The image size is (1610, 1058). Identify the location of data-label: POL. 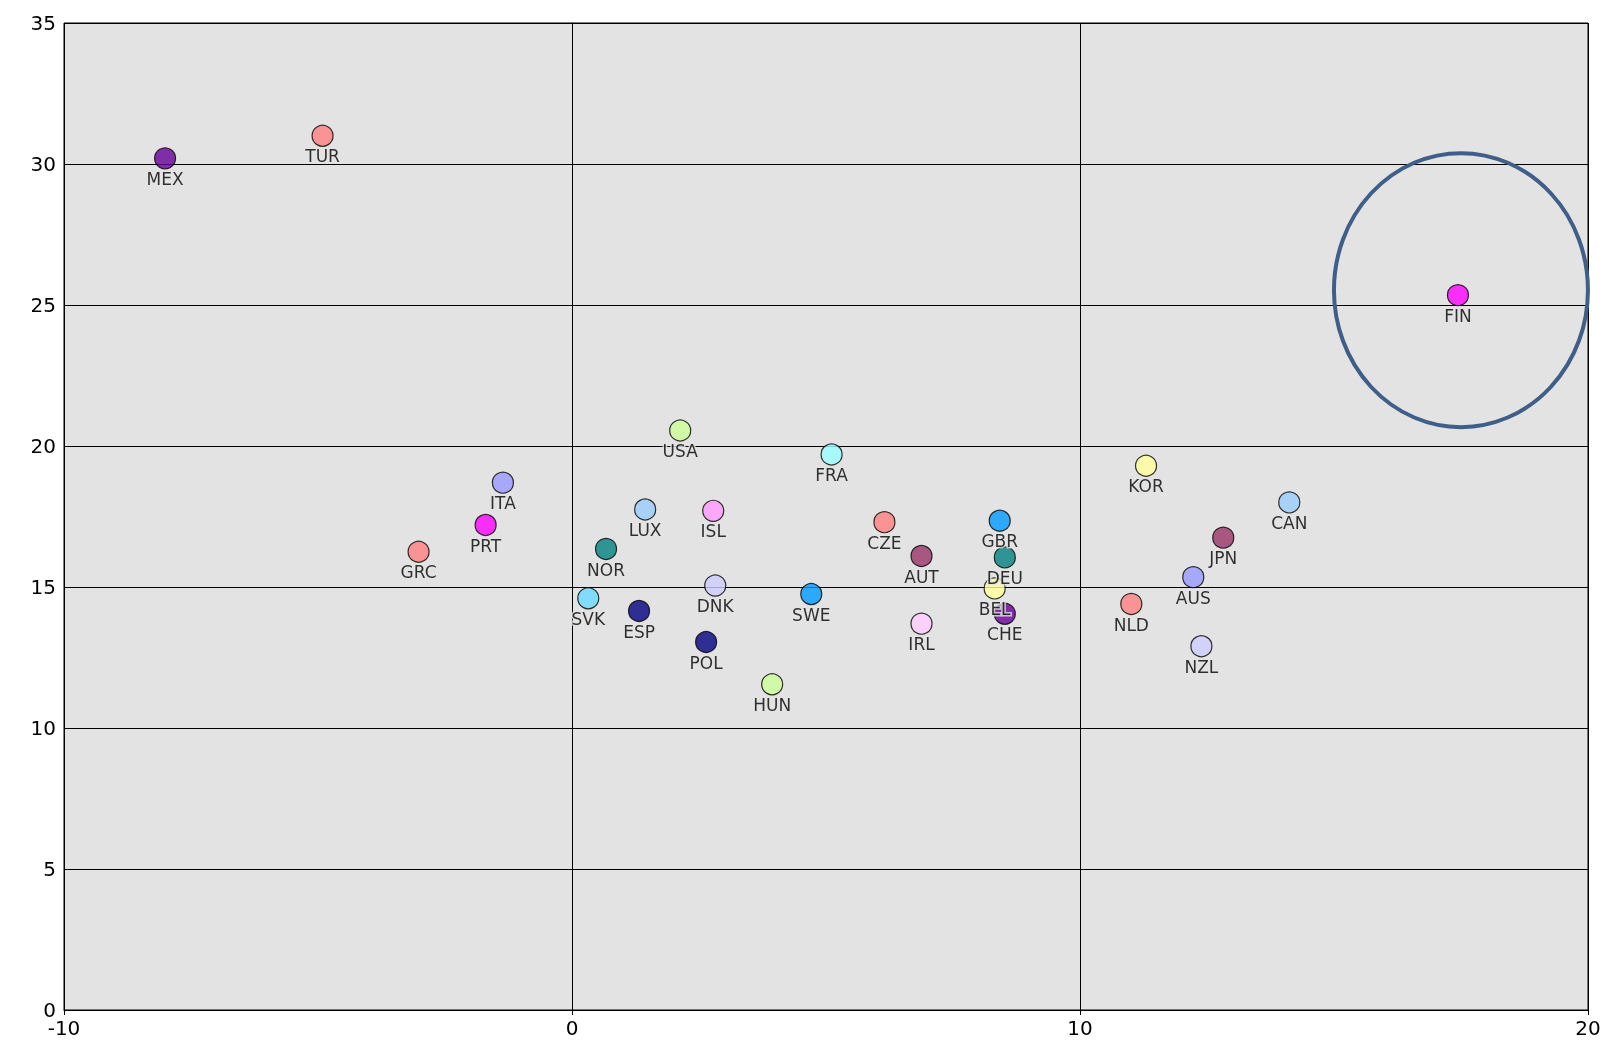
(706, 662).